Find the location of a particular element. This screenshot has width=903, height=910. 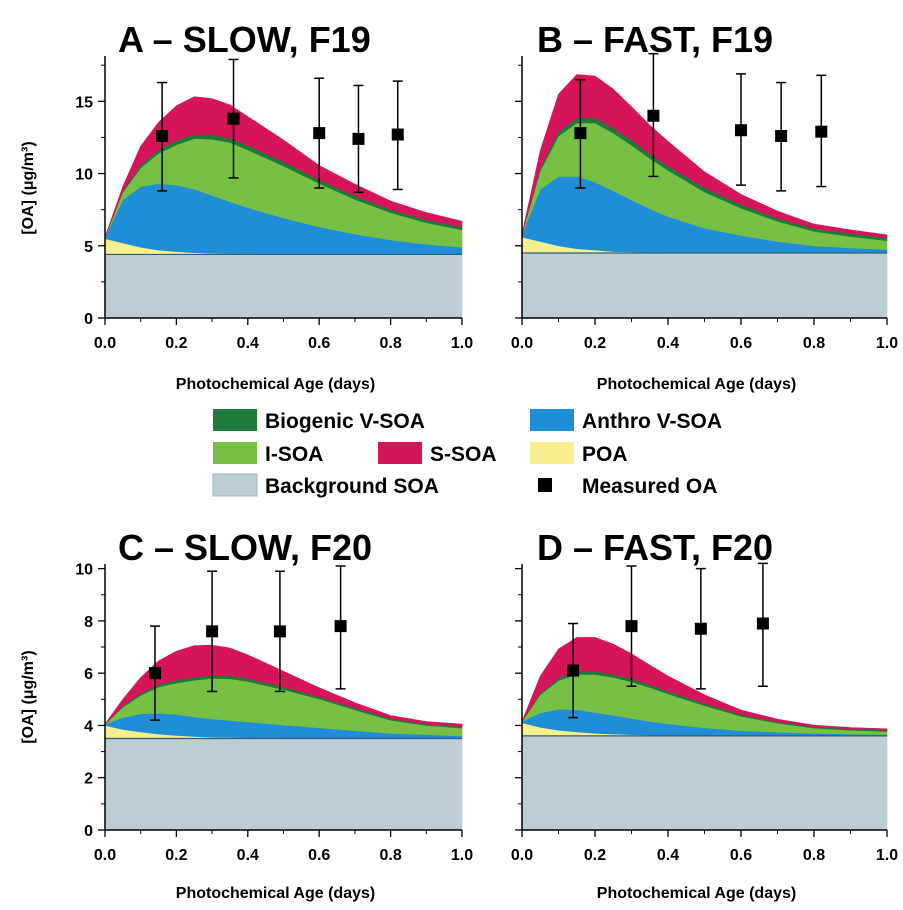

legend-label: Background SOA is located at coordinates (352, 486).